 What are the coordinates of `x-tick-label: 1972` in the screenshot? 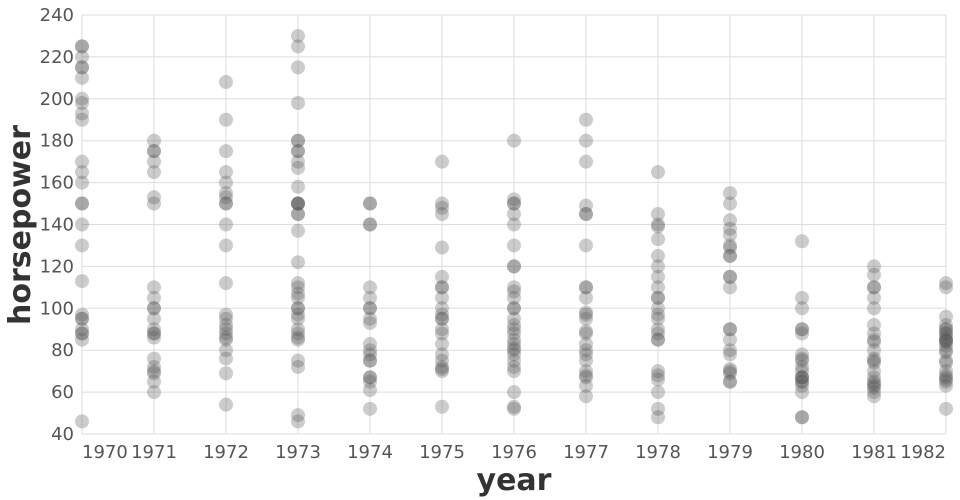 It's located at (226, 452).